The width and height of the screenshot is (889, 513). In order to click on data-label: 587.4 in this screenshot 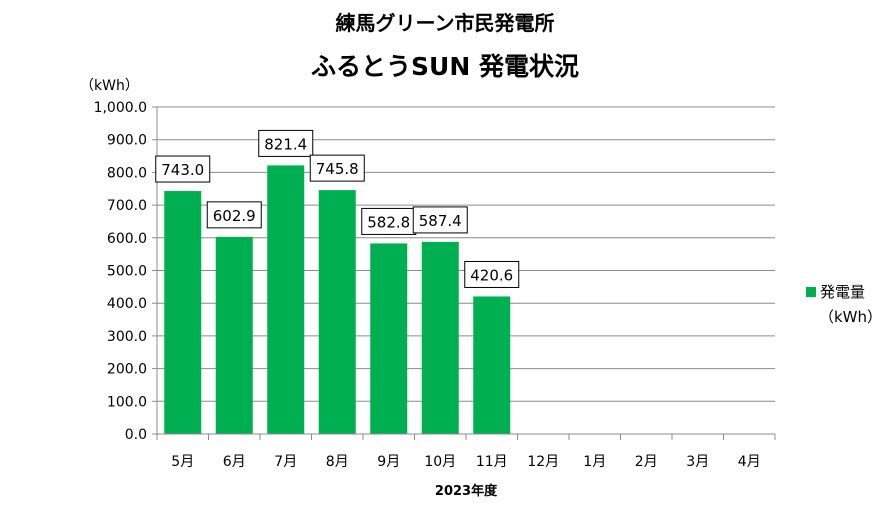, I will do `click(440, 221)`.